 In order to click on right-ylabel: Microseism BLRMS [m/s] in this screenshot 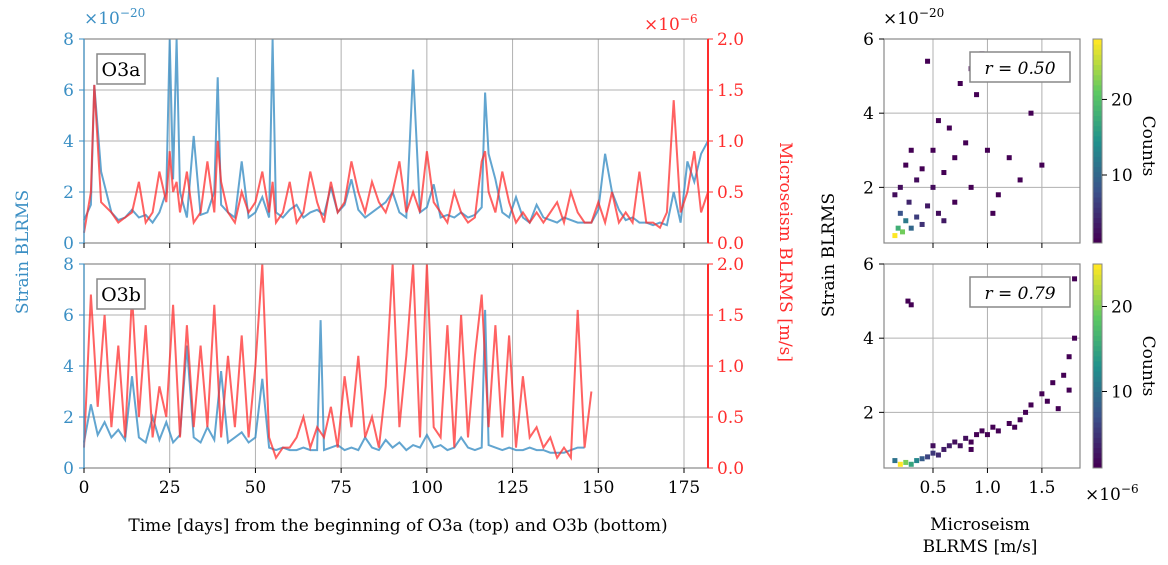, I will do `click(785, 252)`.